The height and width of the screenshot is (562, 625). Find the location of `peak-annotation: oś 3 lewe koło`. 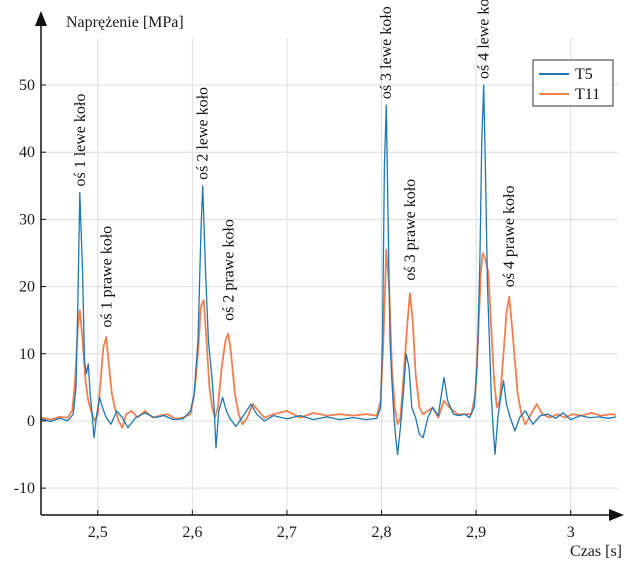

peak-annotation: oś 3 lewe koło is located at coordinates (386, 52).